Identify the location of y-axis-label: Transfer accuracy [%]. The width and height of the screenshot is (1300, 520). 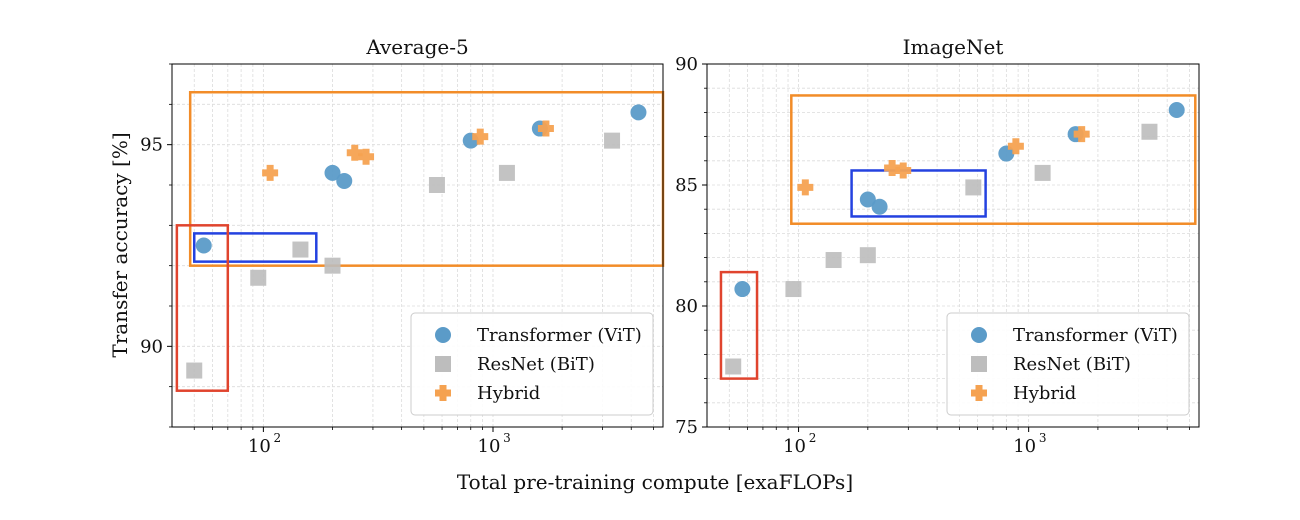
(120, 244).